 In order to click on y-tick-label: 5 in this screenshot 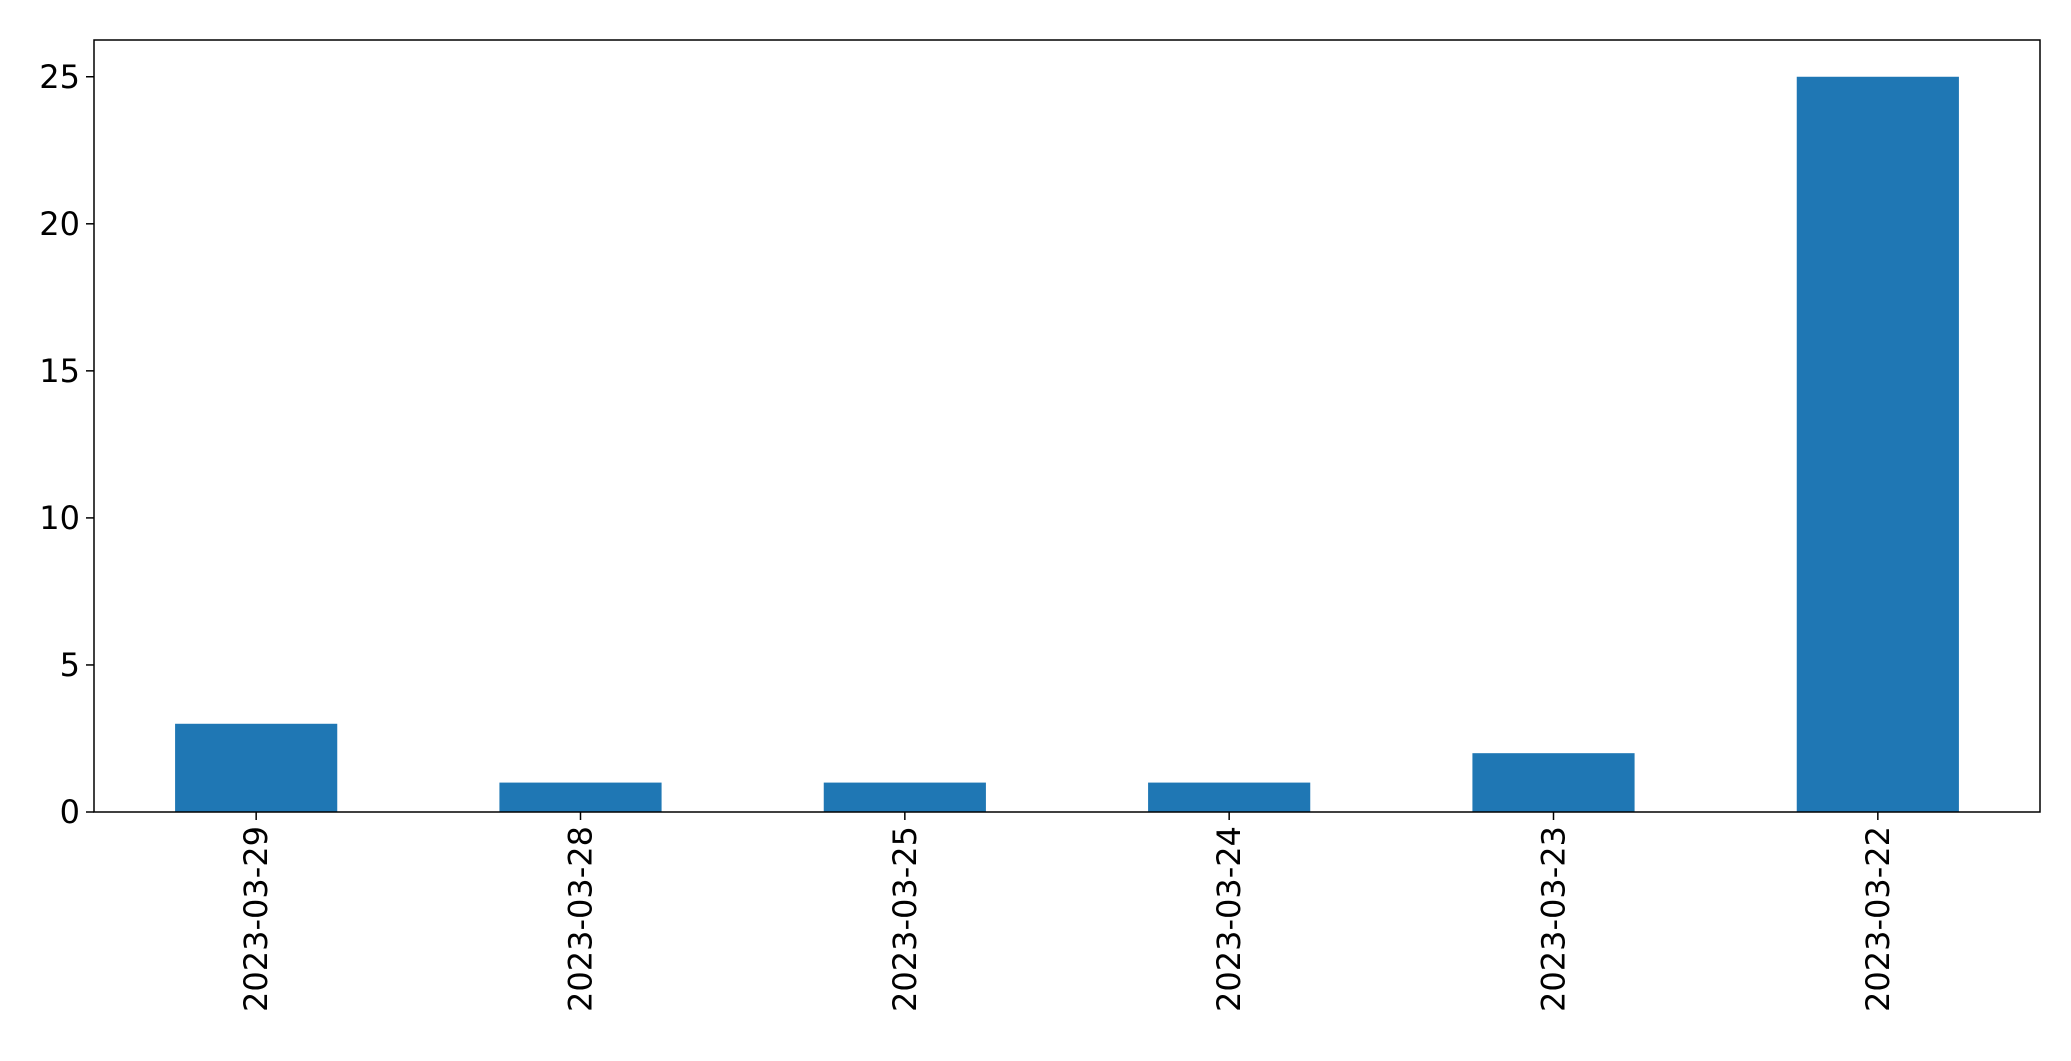, I will do `click(70, 665)`.